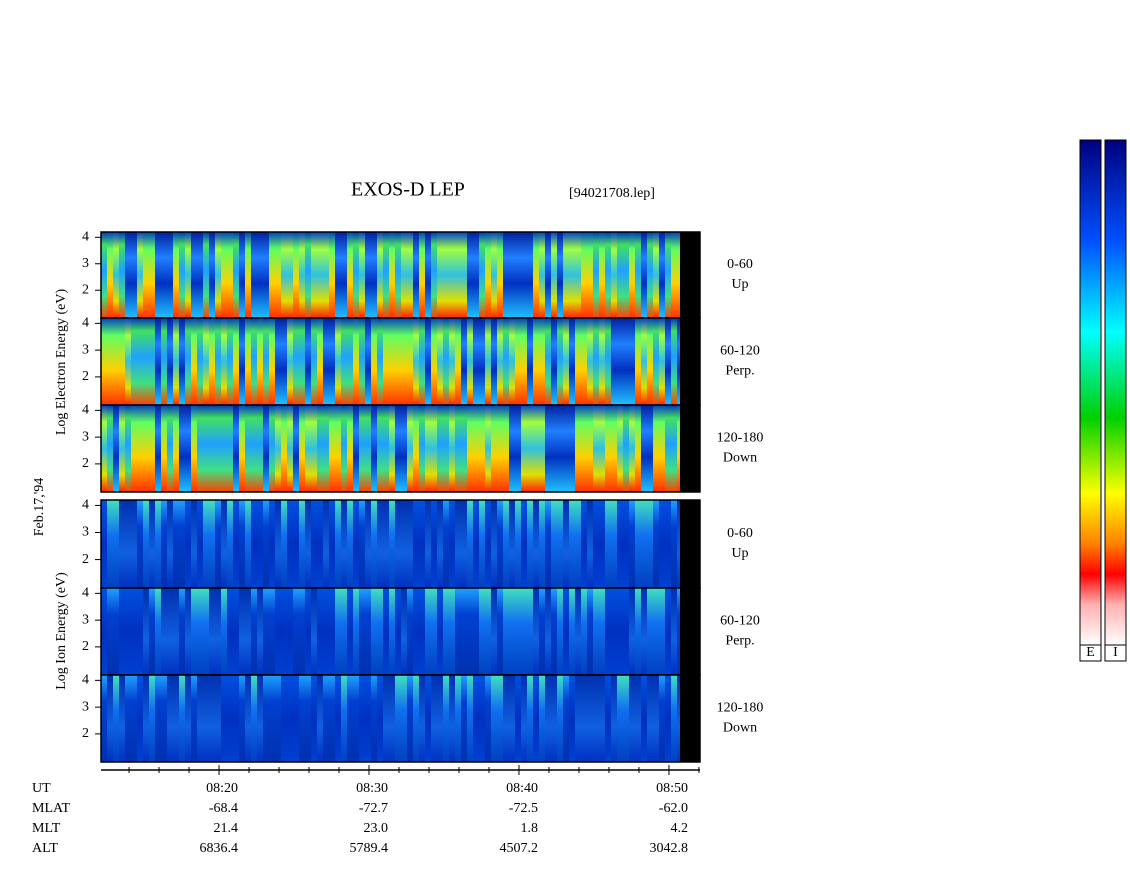 The image size is (1130, 875). Describe the element at coordinates (522, 788) in the screenshot. I see `x-tick-label: 08:40` at that location.